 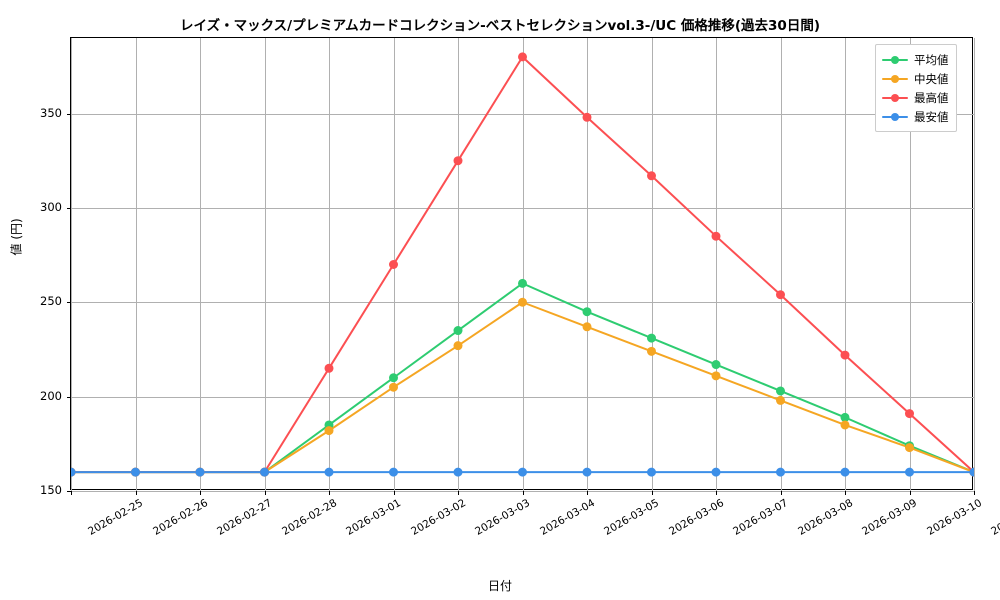 What do you see at coordinates (51, 206) in the screenshot?
I see `y-tick-label: 300` at bounding box center [51, 206].